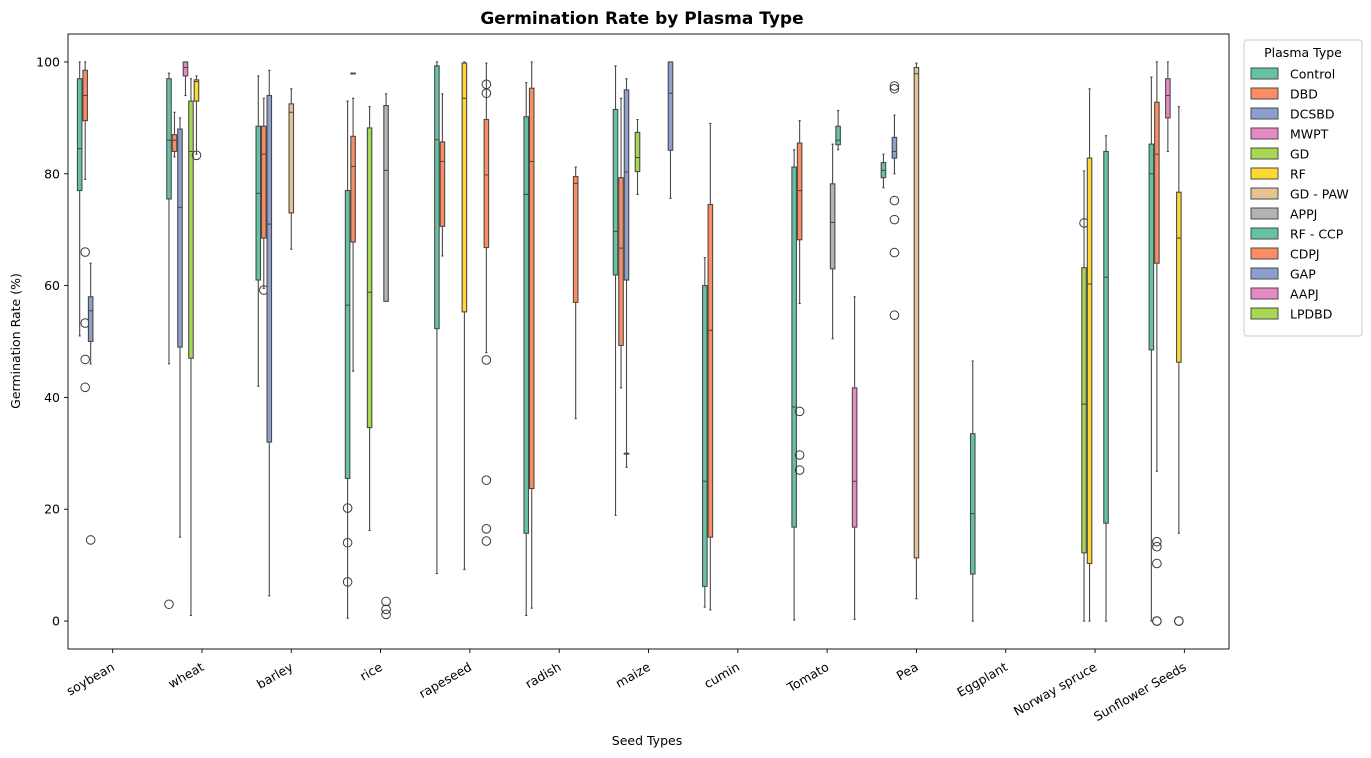  I want to click on box-rice-appj, so click(386, 356).